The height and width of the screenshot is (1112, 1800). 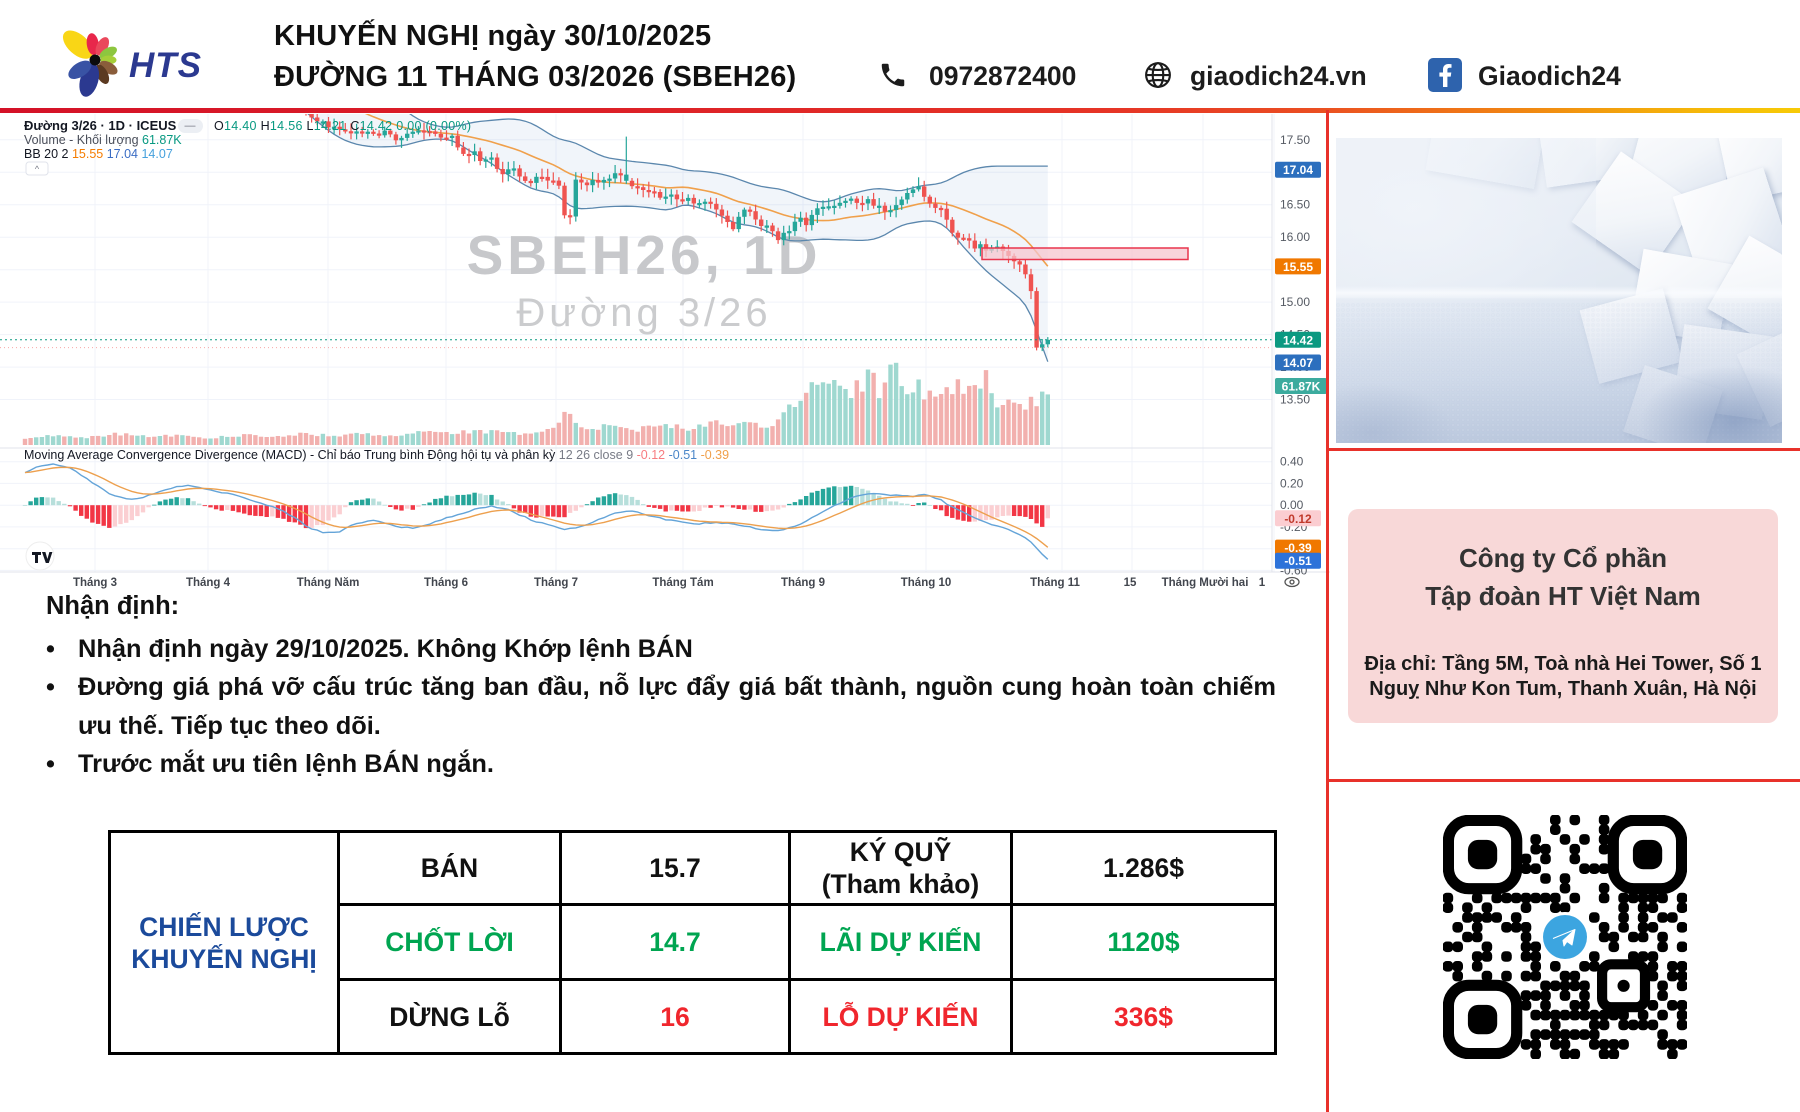 What do you see at coordinates (1298, 340) in the screenshot?
I see `svg-text: 14.42` at bounding box center [1298, 340].